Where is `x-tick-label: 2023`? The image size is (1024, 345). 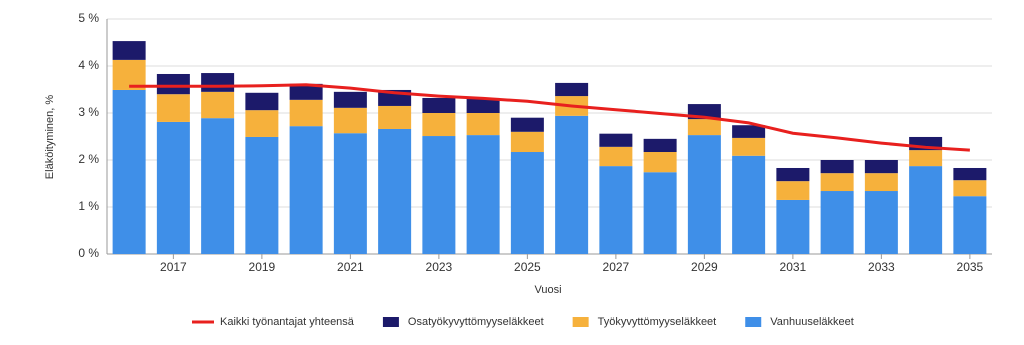
x-tick-label: 2023 is located at coordinates (439, 267).